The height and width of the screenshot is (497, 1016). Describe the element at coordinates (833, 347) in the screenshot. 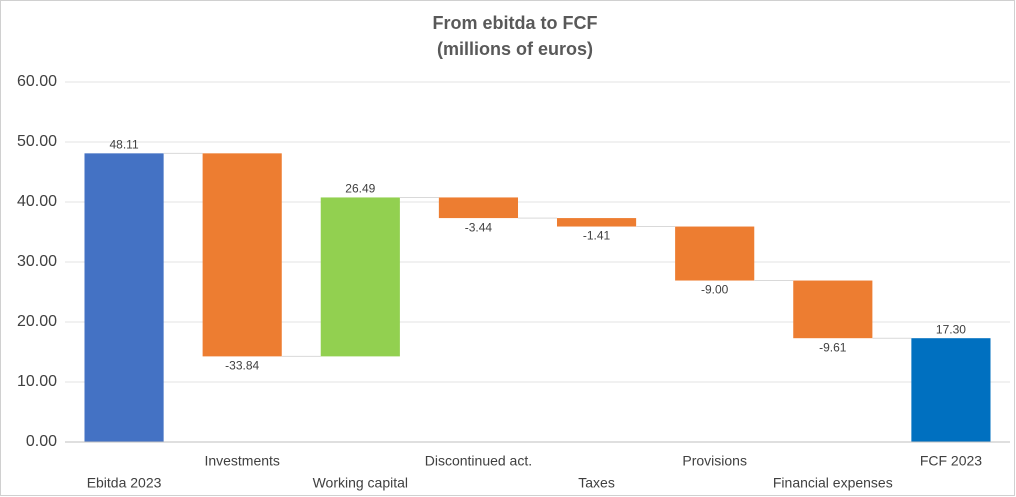

I see `data-label: -9.61` at that location.